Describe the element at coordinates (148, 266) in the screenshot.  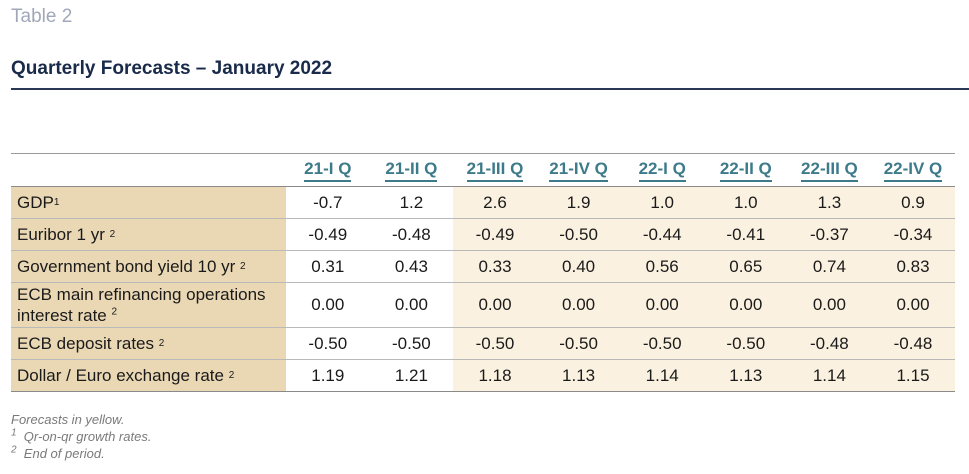
I see `row-label: Government bond yield 10 yr 2` at that location.